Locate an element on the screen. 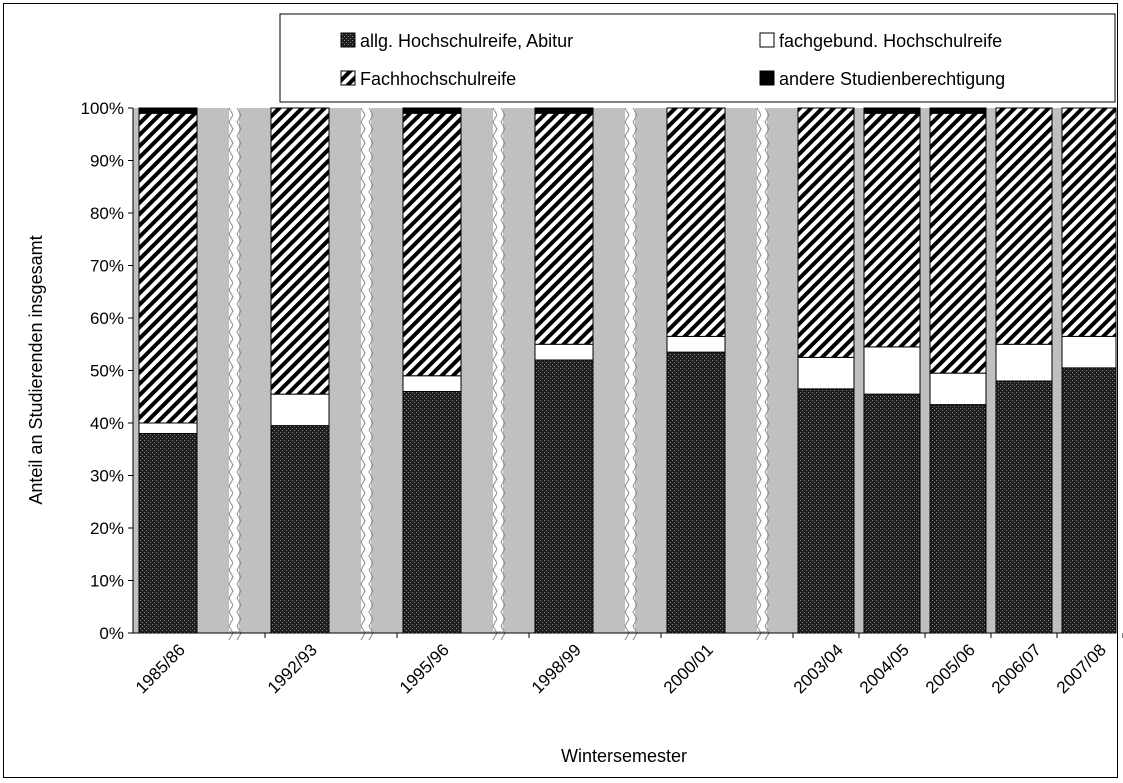 This screenshot has height=783, width=1123. y-tick-labels: 0% 10% 20% 30% 40% 50% 60% 70% 80% 90% 100% is located at coordinates (107, 371).